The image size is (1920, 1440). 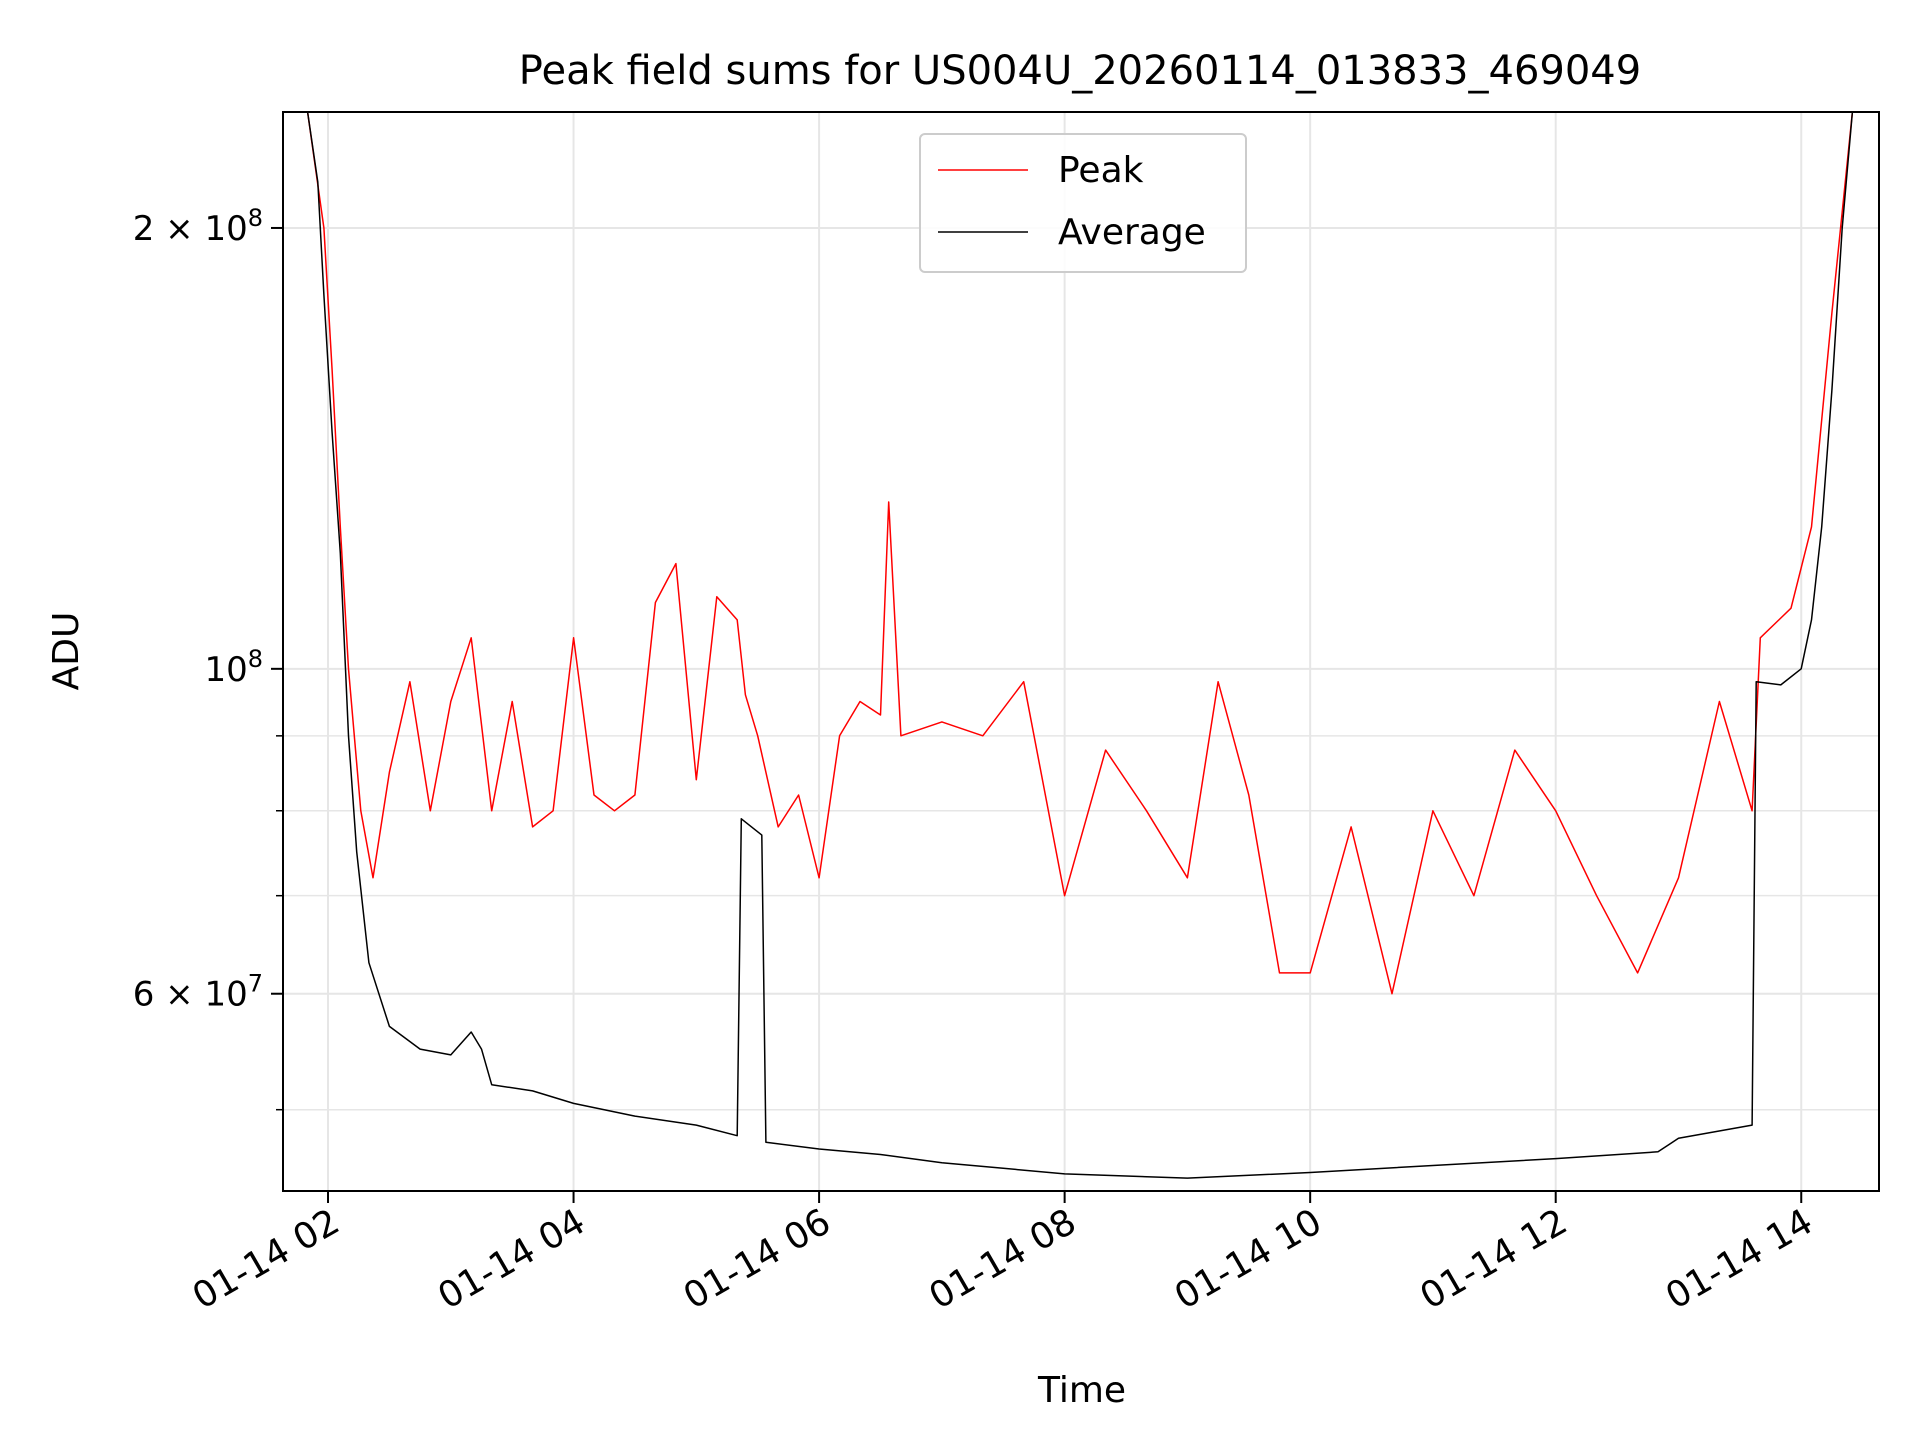 I want to click on y-tick-label: 108, so click(x=233, y=667).